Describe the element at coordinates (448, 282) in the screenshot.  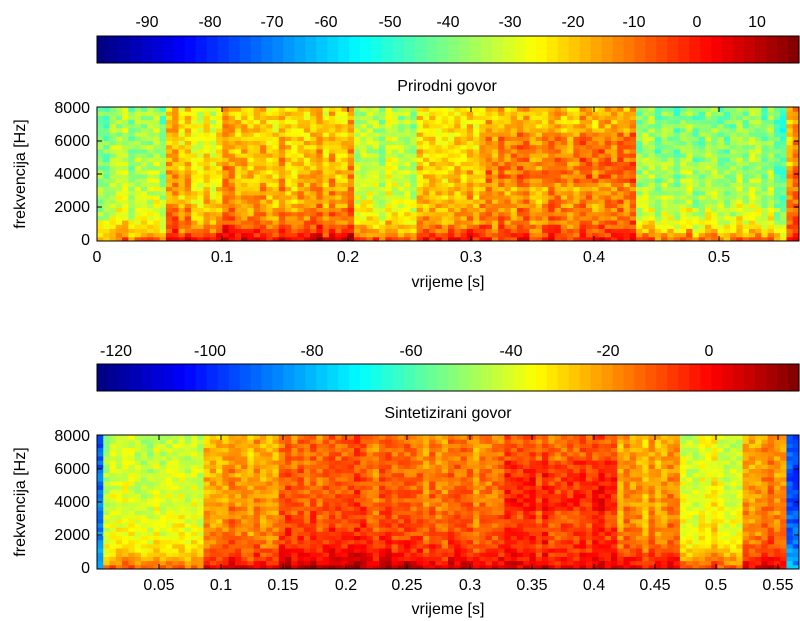
I see `x-axis-label-1: vrijeme [s]` at that location.